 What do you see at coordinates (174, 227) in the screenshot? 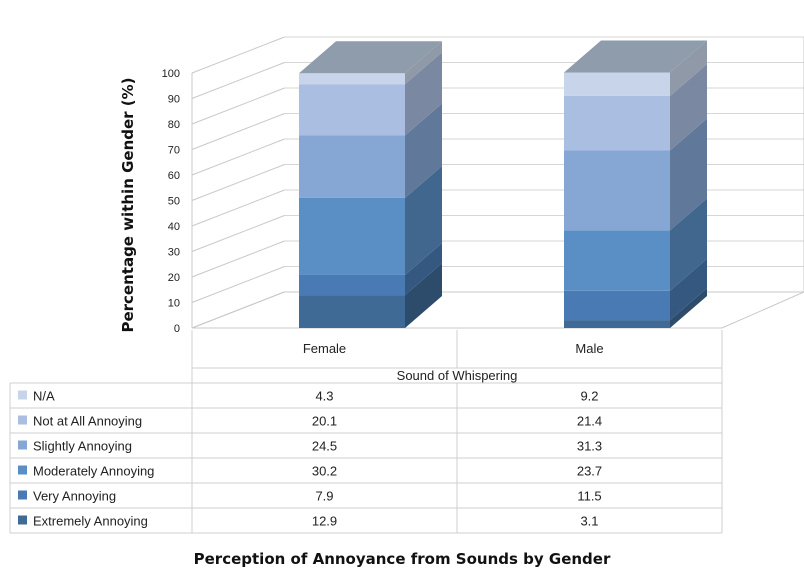
I see `y-tick-label-4: 40` at bounding box center [174, 227].